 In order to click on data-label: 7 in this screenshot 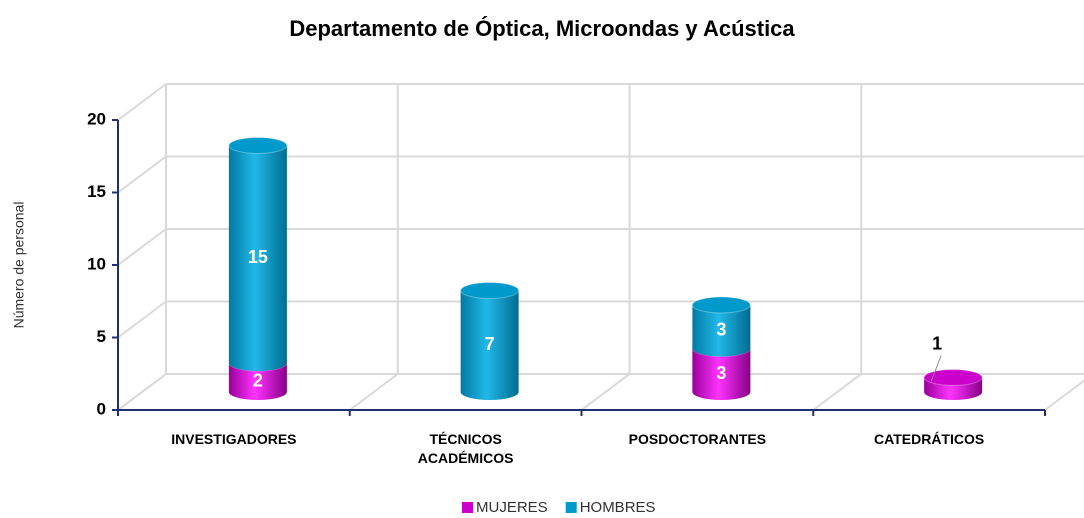, I will do `click(490, 344)`.